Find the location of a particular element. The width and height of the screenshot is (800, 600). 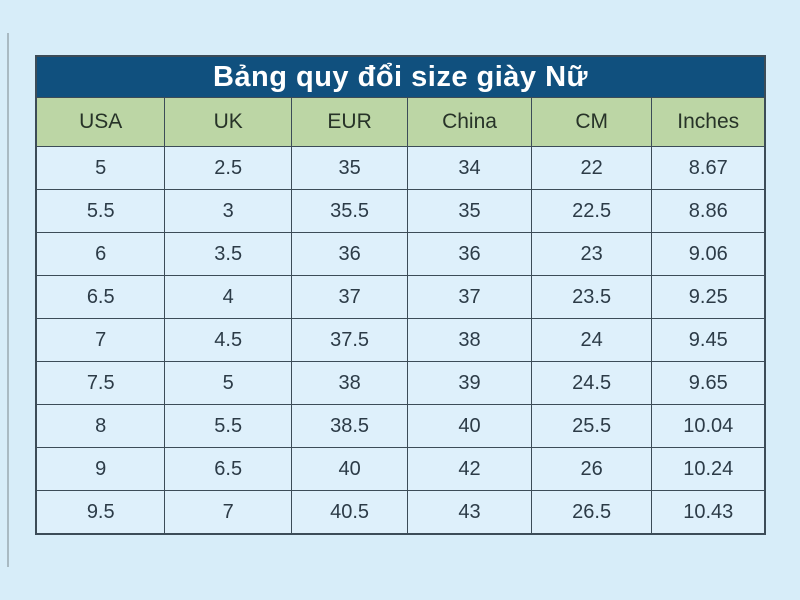

column-header-eur: EUR is located at coordinates (349, 122).